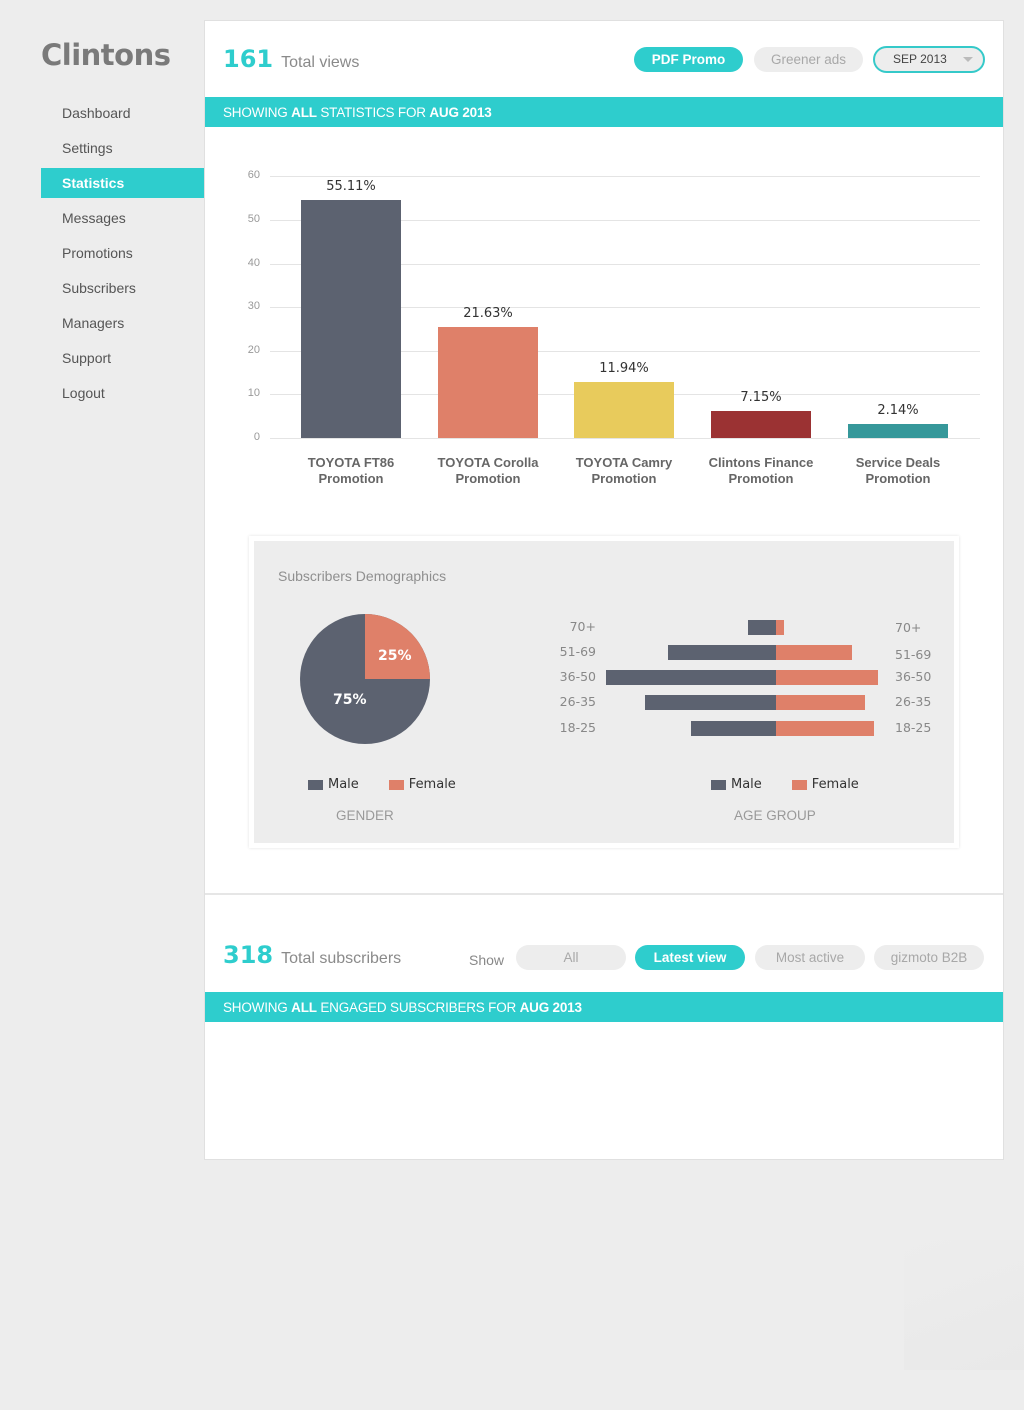 The width and height of the screenshot is (1024, 1410). What do you see at coordinates (908, 627) in the screenshot?
I see `age-label-right: 70+` at bounding box center [908, 627].